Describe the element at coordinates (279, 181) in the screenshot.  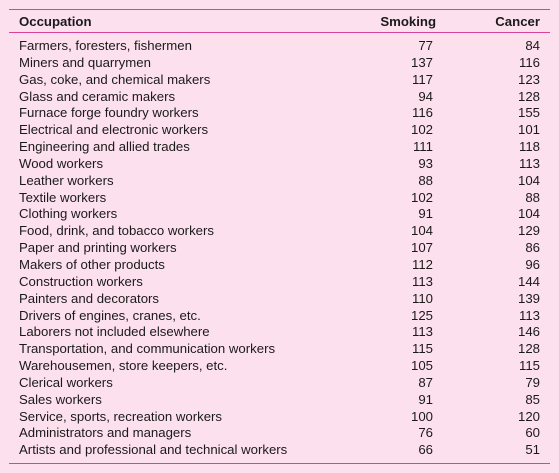
I see `table-row: Leather workers 88 104` at that location.